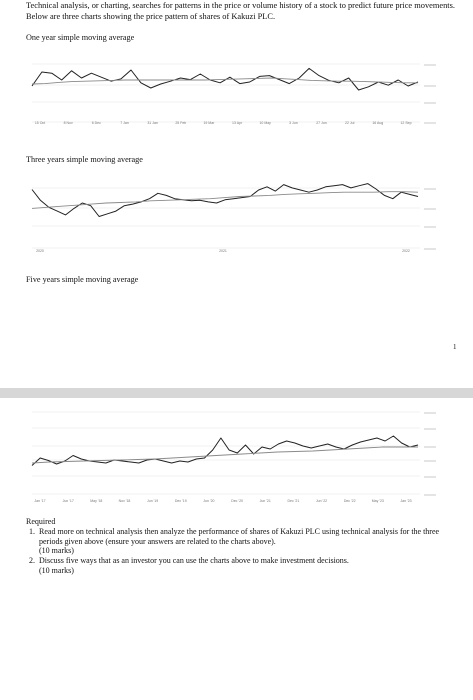 The width and height of the screenshot is (473, 700). What do you see at coordinates (350, 123) in the screenshot?
I see `x-tick-label: 22 Jul` at bounding box center [350, 123].